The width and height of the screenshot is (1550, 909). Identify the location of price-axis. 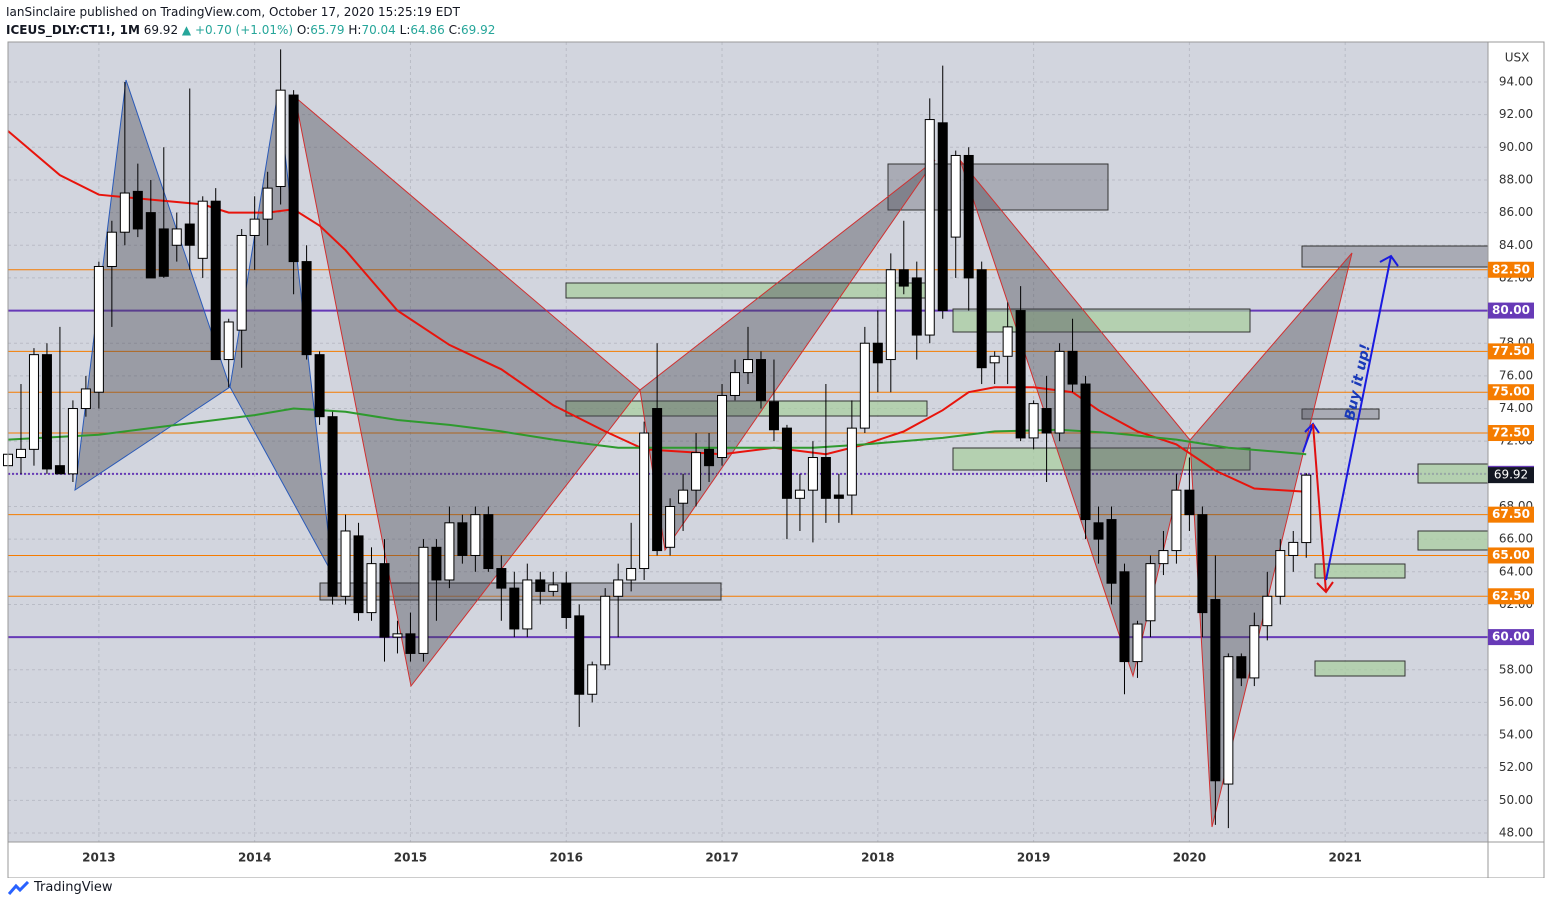
(1519, 460).